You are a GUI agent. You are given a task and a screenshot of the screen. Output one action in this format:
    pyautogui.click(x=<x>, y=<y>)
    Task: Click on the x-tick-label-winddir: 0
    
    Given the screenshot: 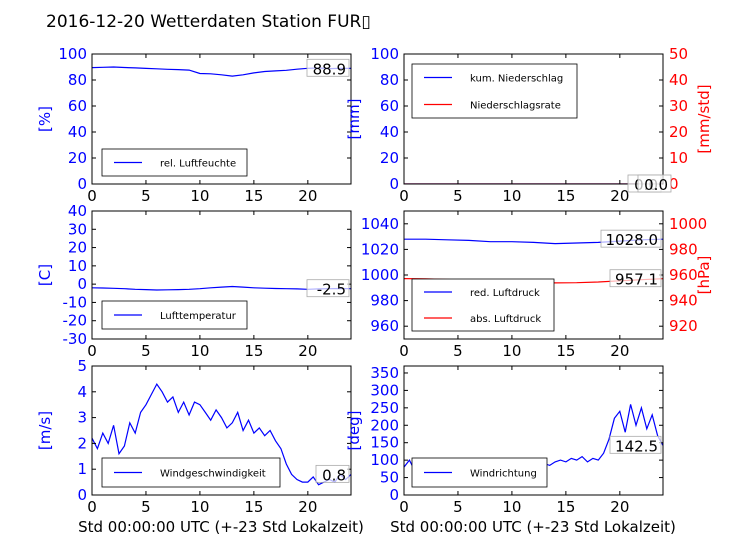 What is the action you would take?
    pyautogui.click(x=404, y=507)
    